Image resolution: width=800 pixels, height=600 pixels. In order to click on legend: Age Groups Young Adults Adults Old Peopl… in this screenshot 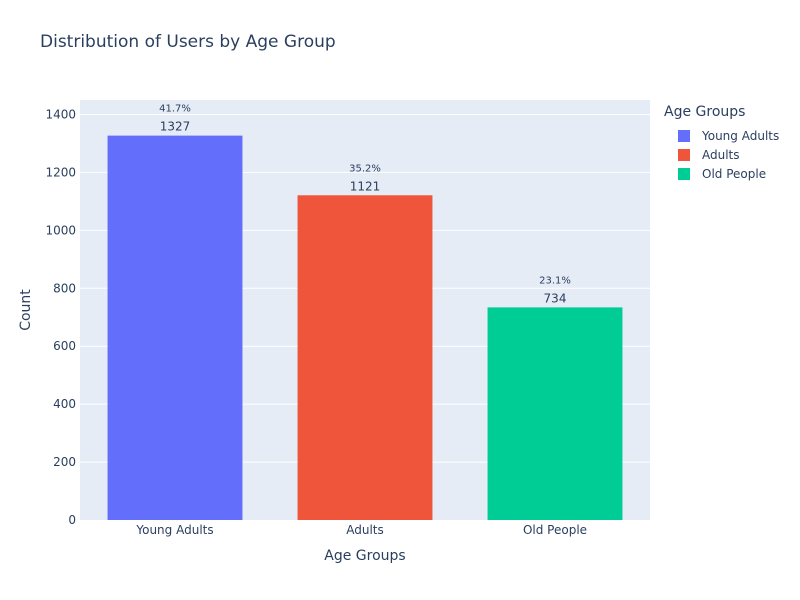, I will do `click(721, 143)`.